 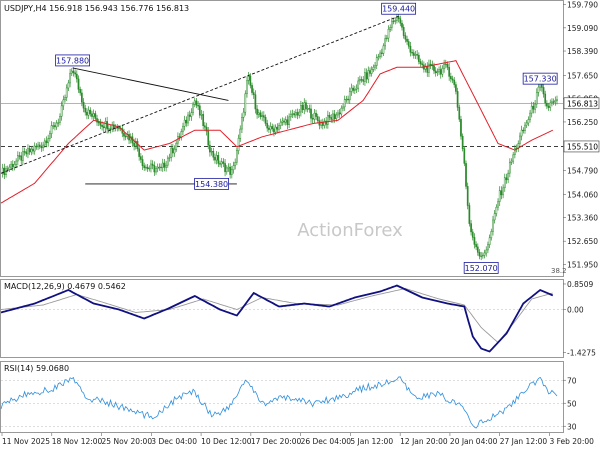 I want to click on y-tick-label: 151.950, so click(x=582, y=264).